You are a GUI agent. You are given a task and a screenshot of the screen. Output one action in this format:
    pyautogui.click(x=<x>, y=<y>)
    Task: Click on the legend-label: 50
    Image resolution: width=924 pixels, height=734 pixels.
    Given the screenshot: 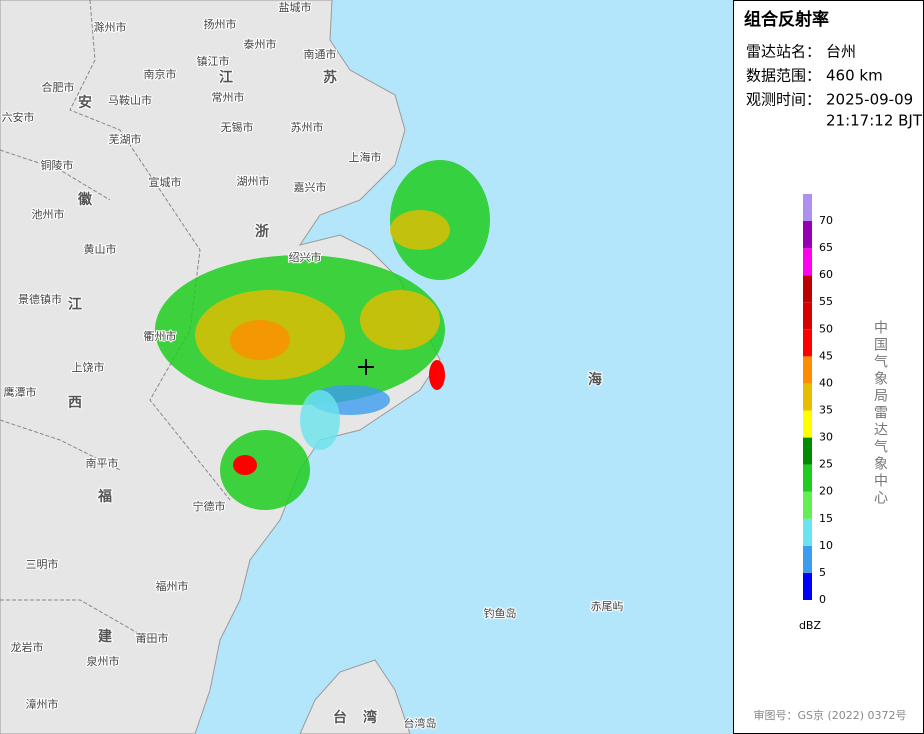 What is the action you would take?
    pyautogui.click(x=826, y=328)
    